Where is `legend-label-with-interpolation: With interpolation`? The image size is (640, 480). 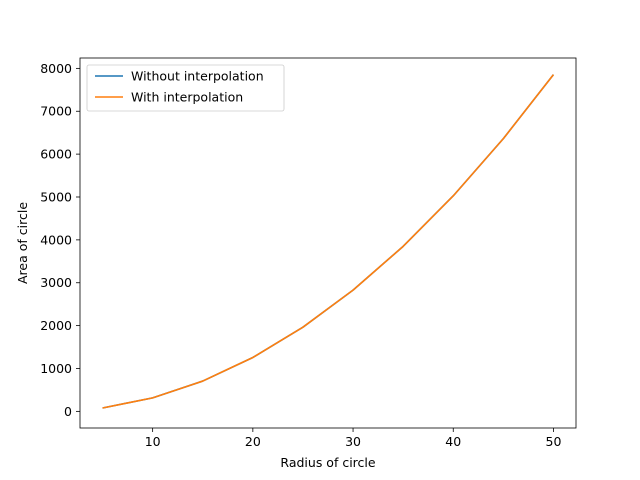 legend-label-with-interpolation: With interpolation is located at coordinates (187, 97).